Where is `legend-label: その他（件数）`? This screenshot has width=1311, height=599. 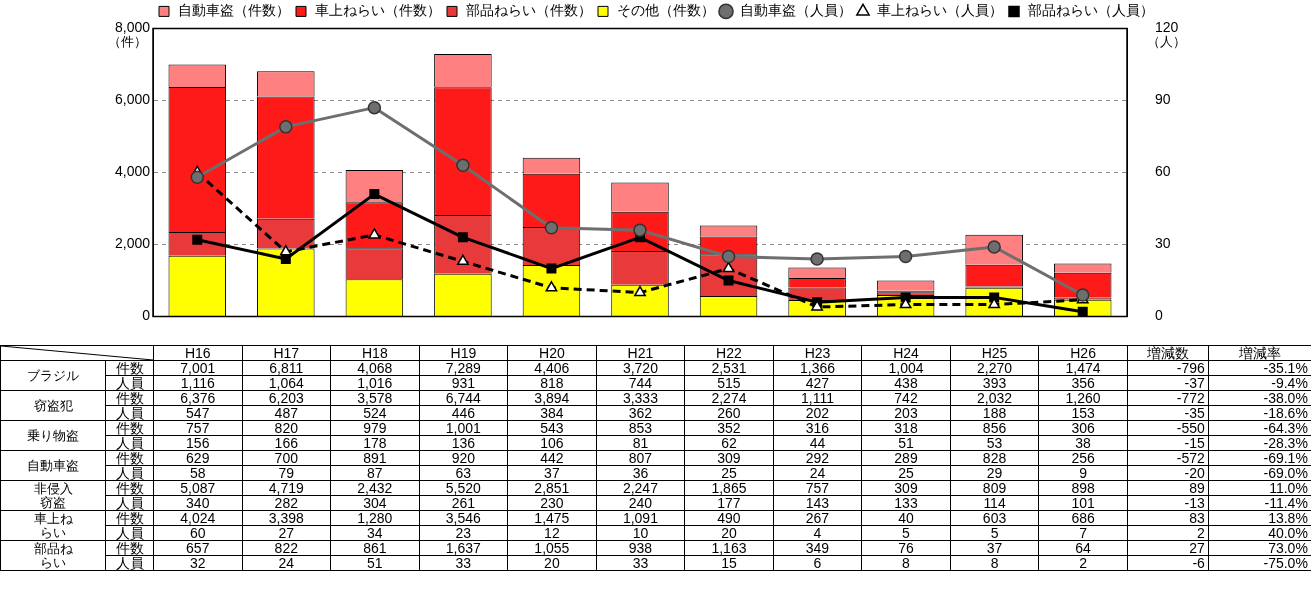 legend-label: その他（件数） is located at coordinates (666, 10).